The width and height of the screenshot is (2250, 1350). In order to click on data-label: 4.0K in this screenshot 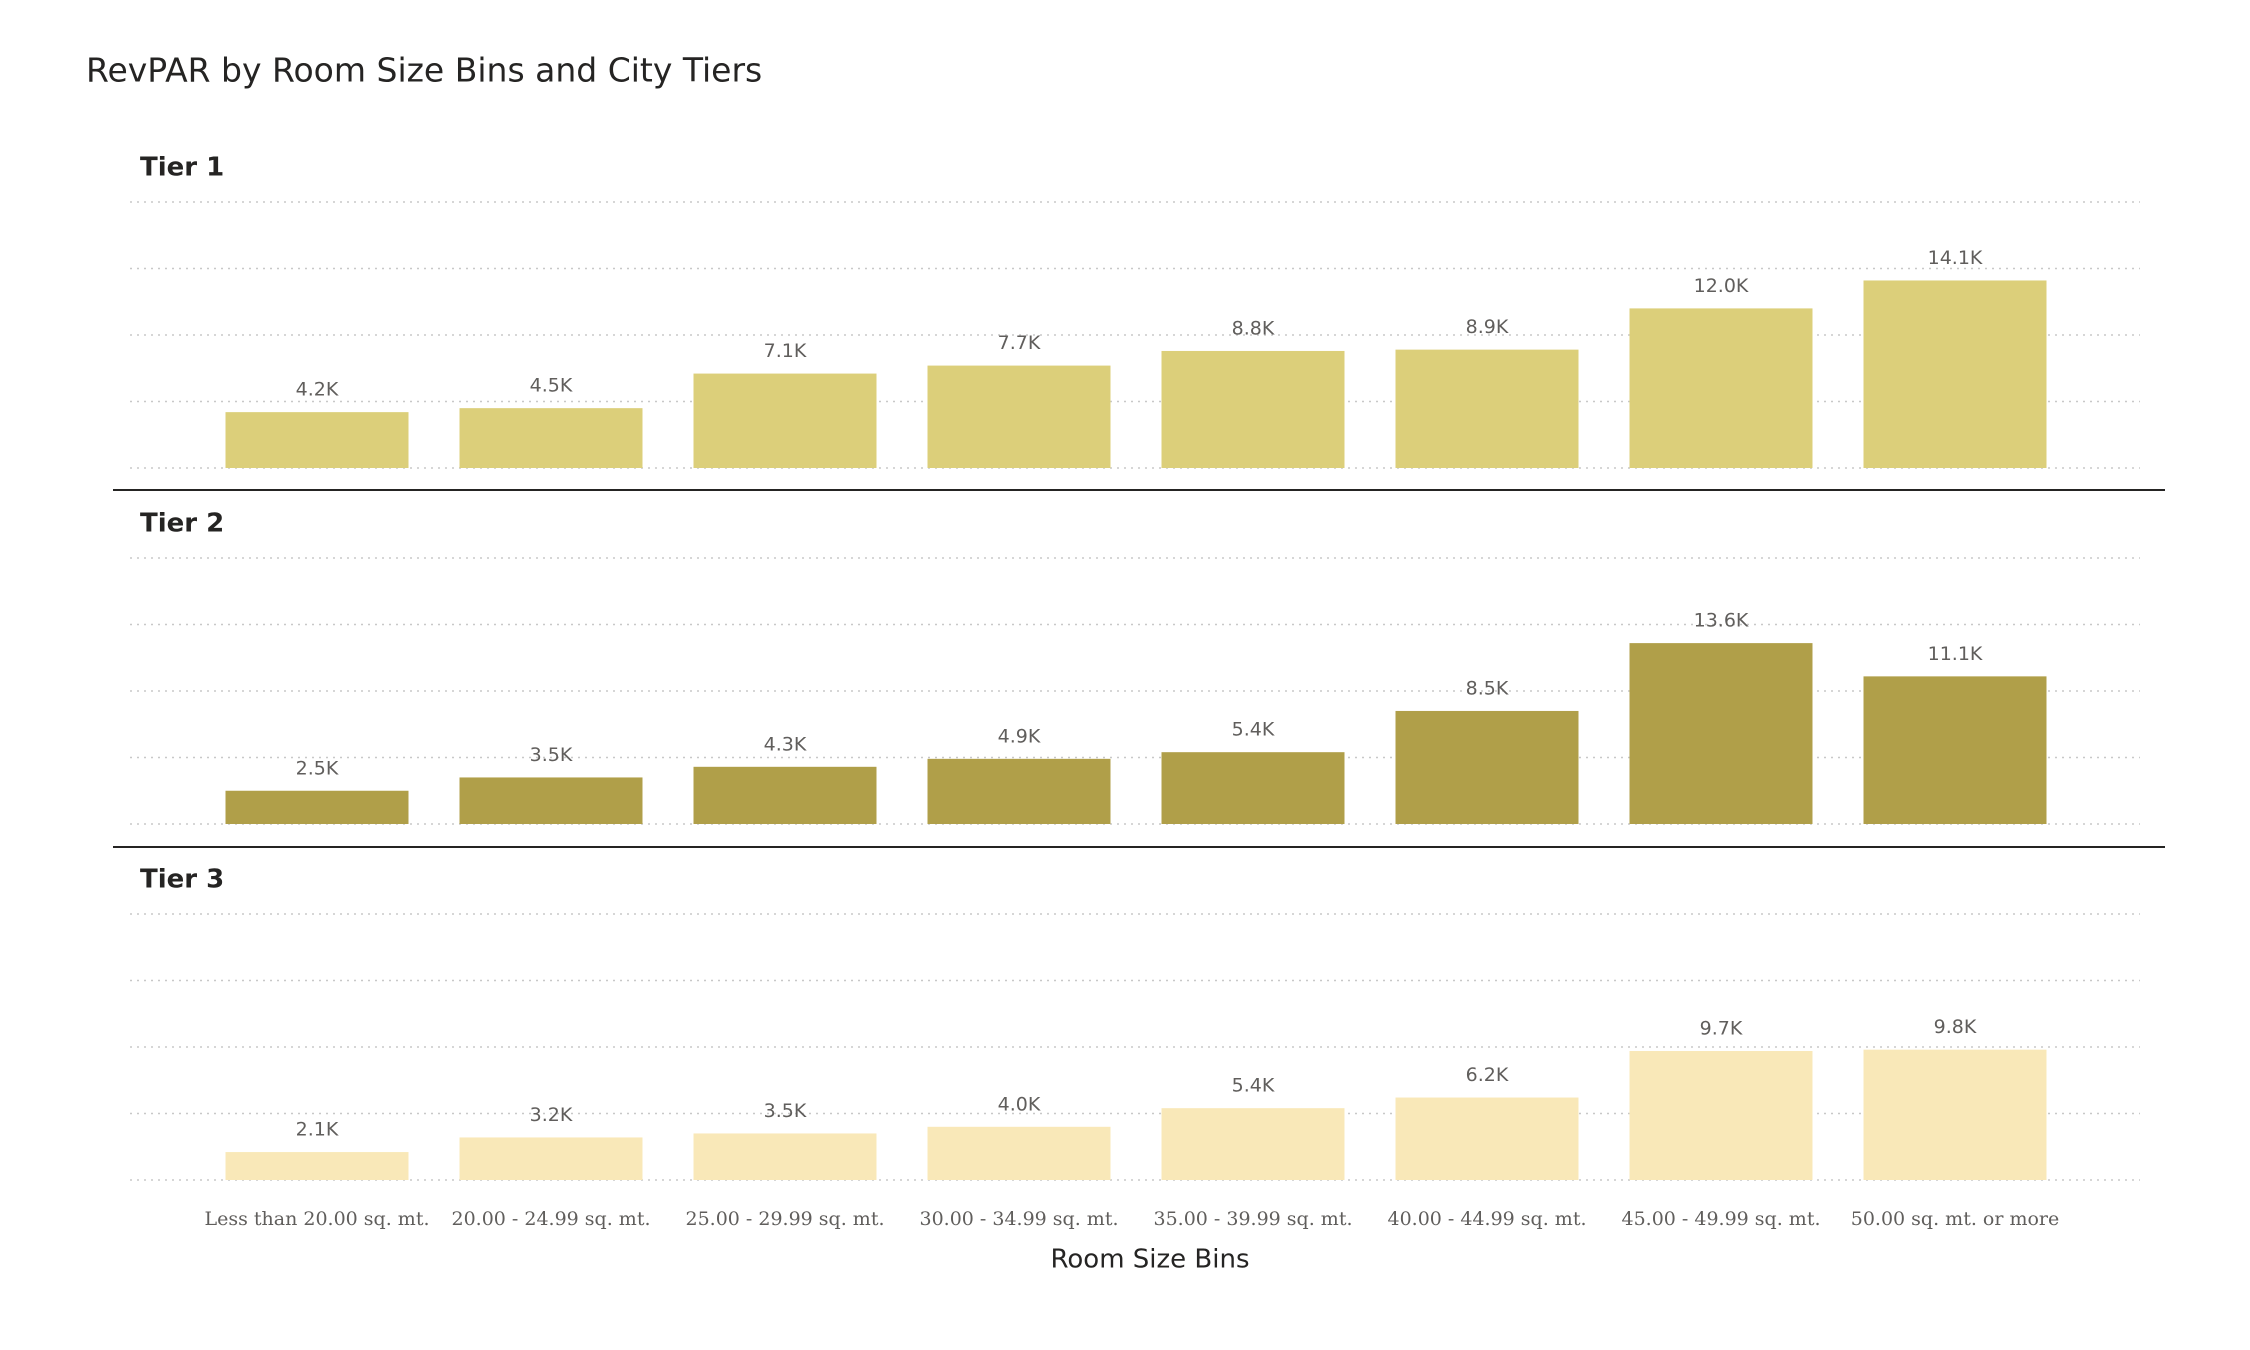, I will do `click(1019, 1104)`.